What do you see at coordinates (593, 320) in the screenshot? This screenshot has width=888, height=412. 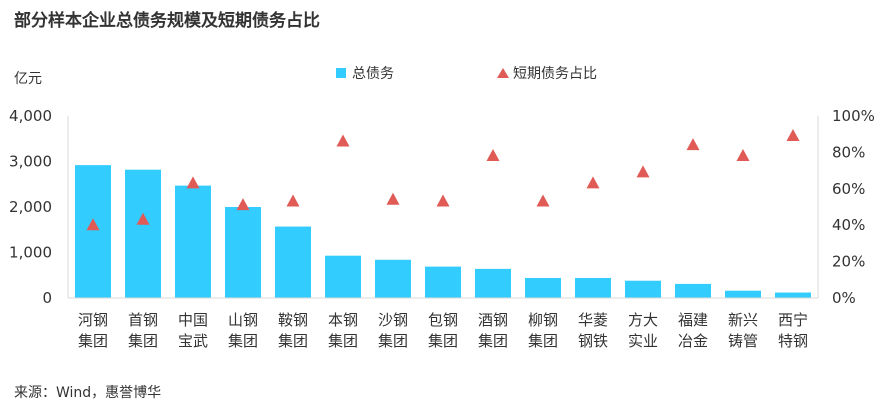 I see `x-category-label: 华菱` at bounding box center [593, 320].